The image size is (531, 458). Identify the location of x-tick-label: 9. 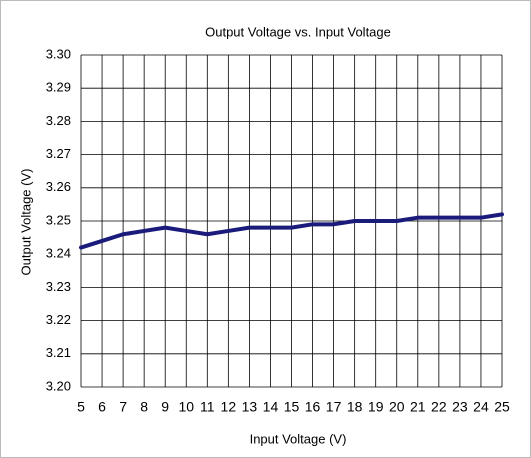
(165, 407).